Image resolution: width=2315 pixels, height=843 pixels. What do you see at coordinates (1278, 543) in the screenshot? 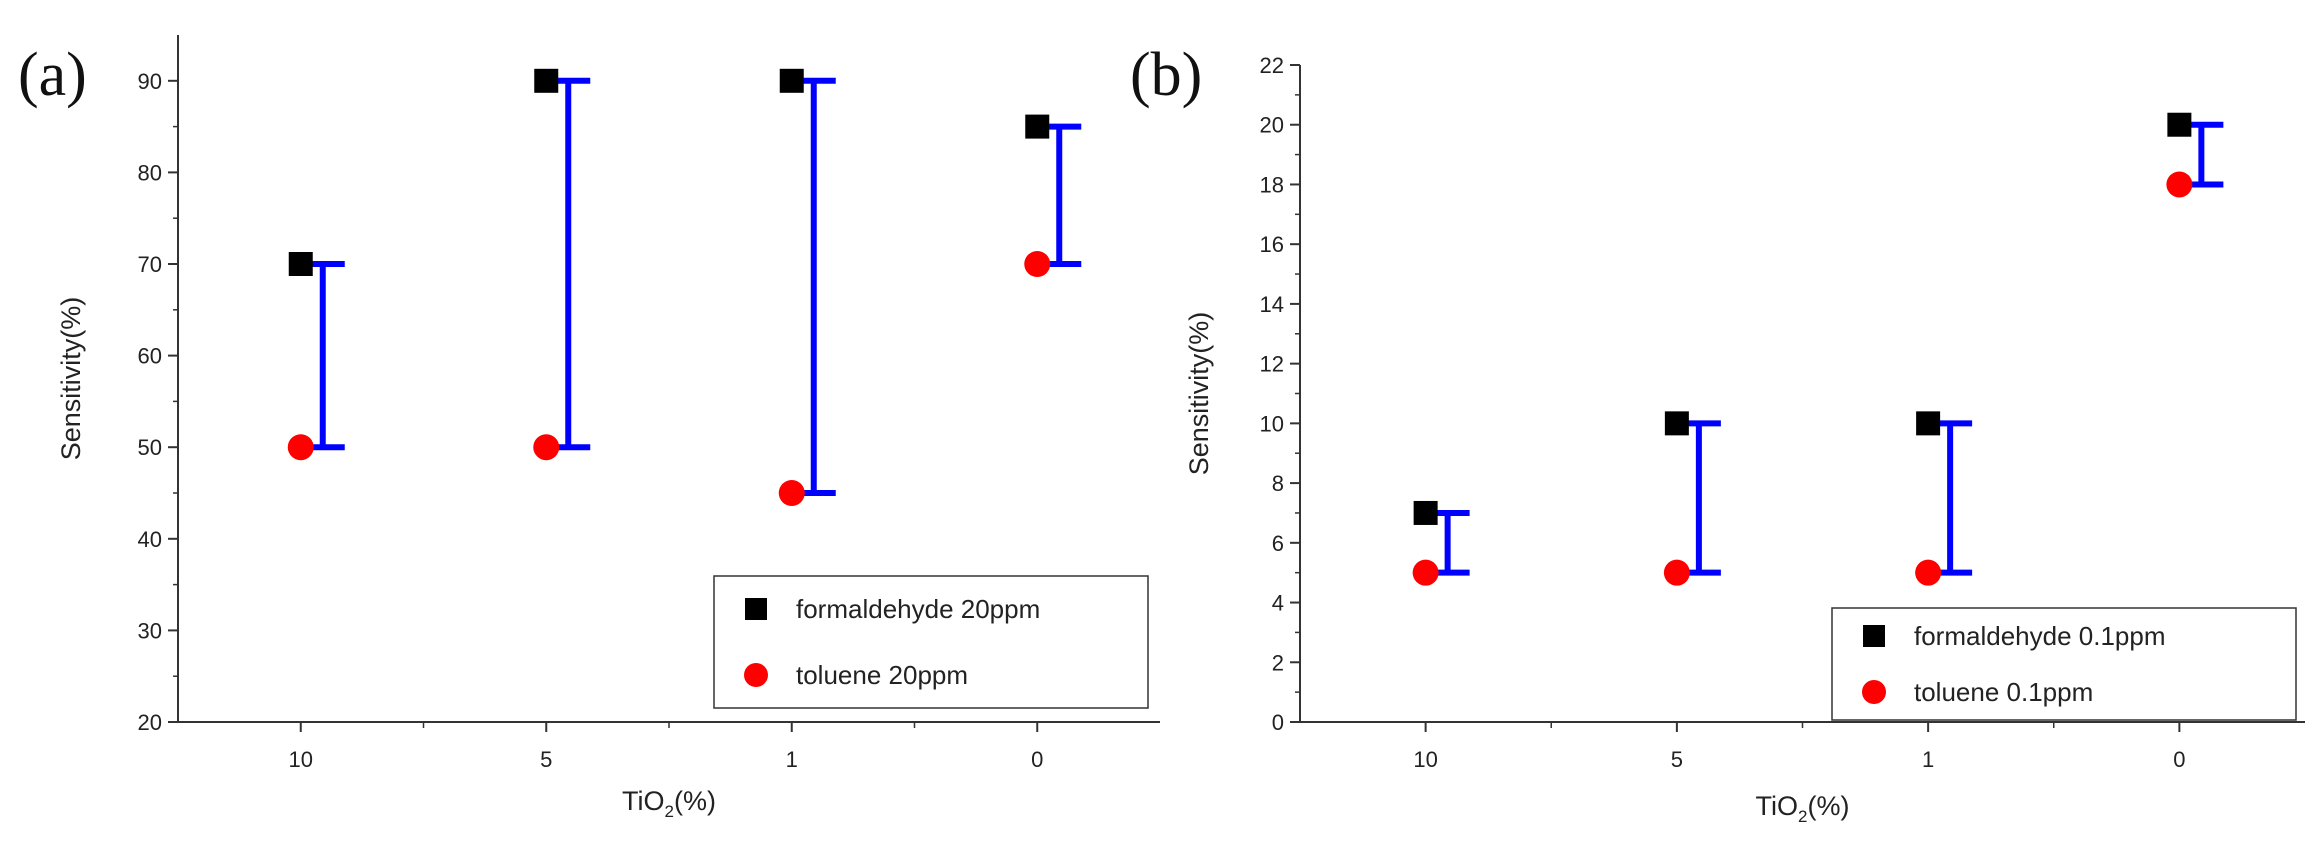
I see `y-tick-label: 6` at bounding box center [1278, 543].